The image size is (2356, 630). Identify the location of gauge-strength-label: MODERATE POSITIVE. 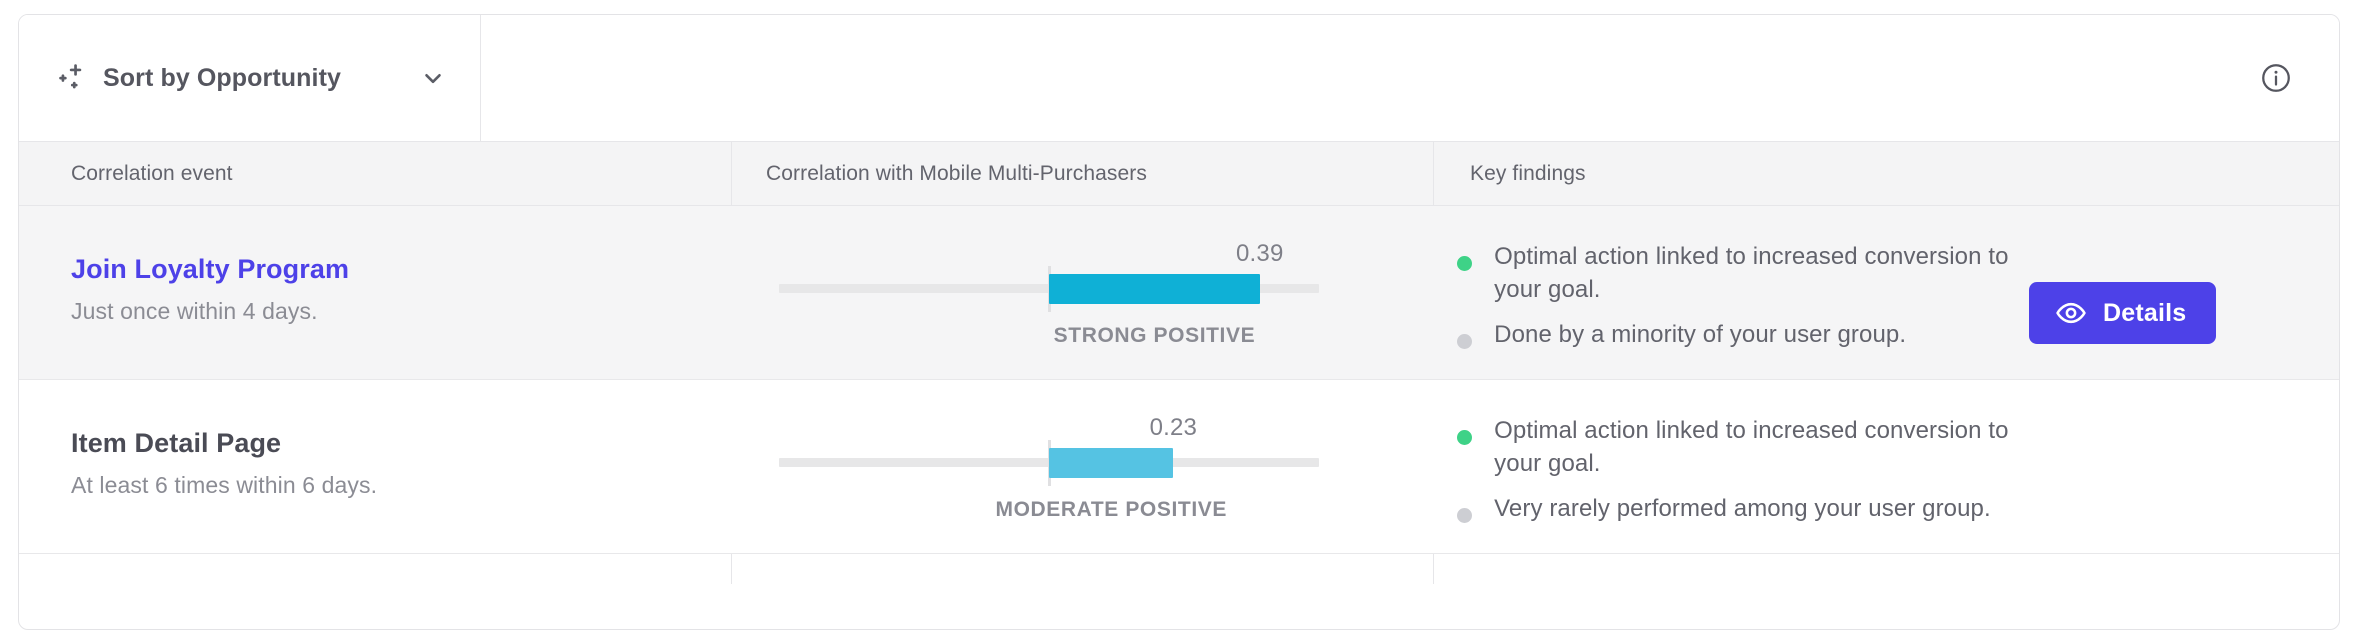
(1111, 509).